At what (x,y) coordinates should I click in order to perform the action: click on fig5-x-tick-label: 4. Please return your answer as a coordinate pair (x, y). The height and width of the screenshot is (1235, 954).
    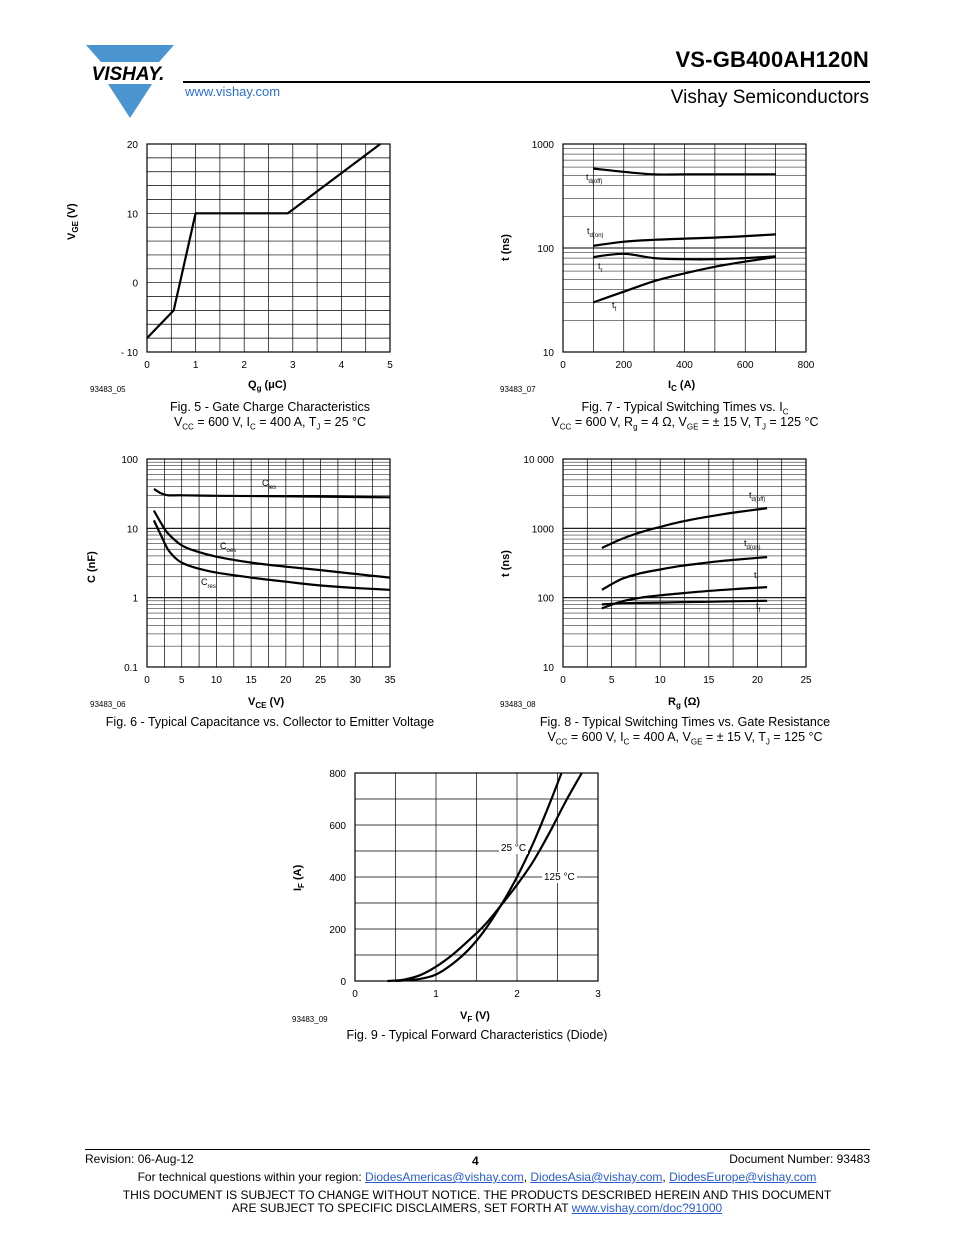
    Looking at the image, I should click on (342, 365).